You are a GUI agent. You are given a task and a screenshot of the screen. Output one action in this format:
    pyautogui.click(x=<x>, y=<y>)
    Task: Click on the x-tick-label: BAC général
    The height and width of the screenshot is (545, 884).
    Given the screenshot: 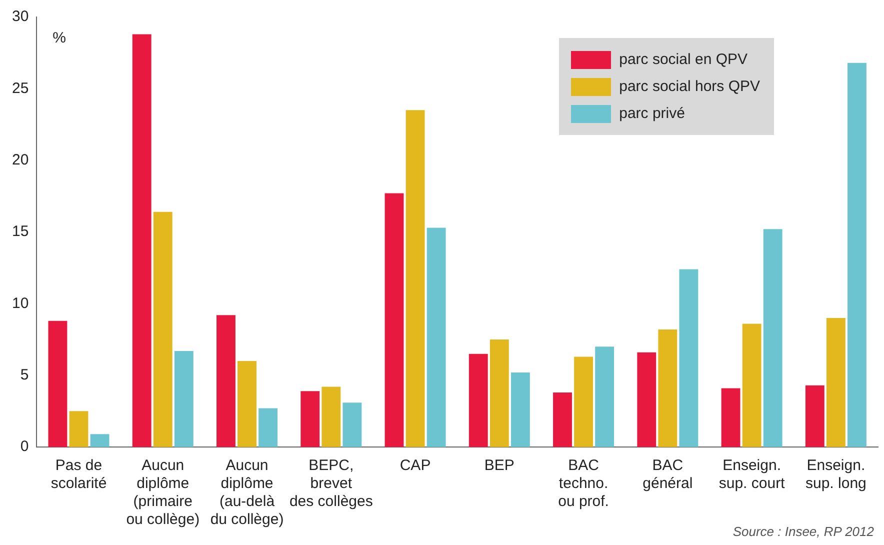 What is the action you would take?
    pyautogui.click(x=667, y=474)
    